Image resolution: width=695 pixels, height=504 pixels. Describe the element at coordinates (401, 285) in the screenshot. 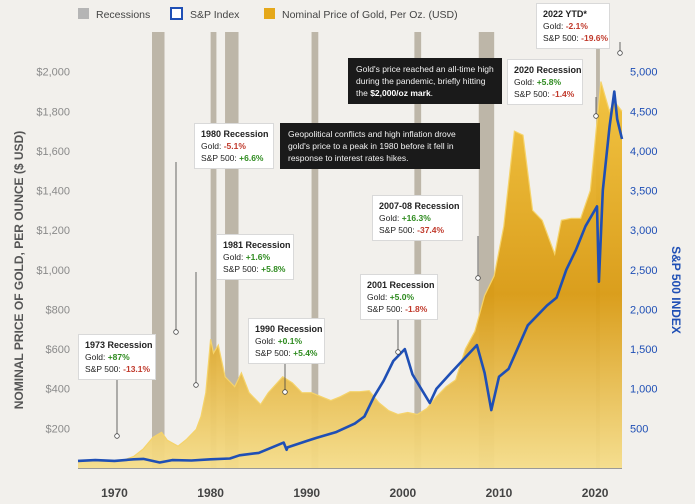

I see `annotation-title: 2001 Recession` at that location.